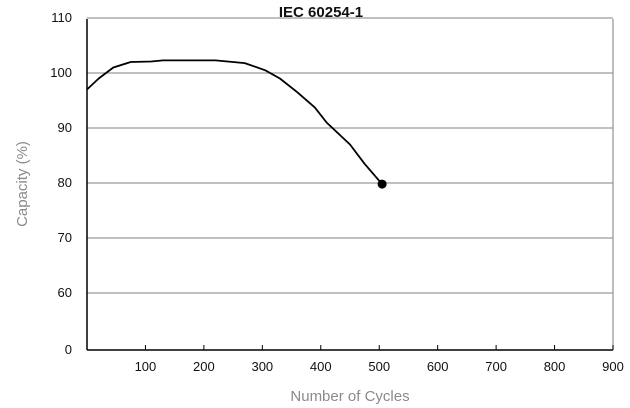 The width and height of the screenshot is (630, 408). I want to click on y-tick-label-70: 70, so click(65, 237).